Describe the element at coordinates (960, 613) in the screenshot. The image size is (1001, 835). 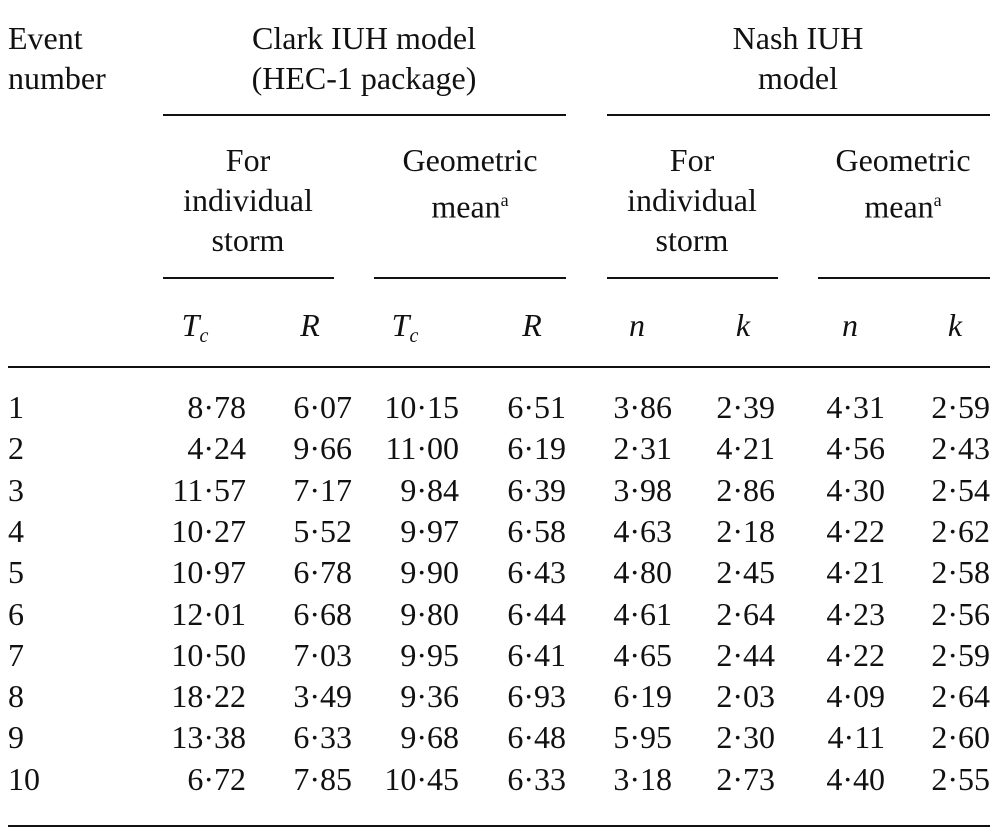
I see `table-cell: 2·56` at that location.